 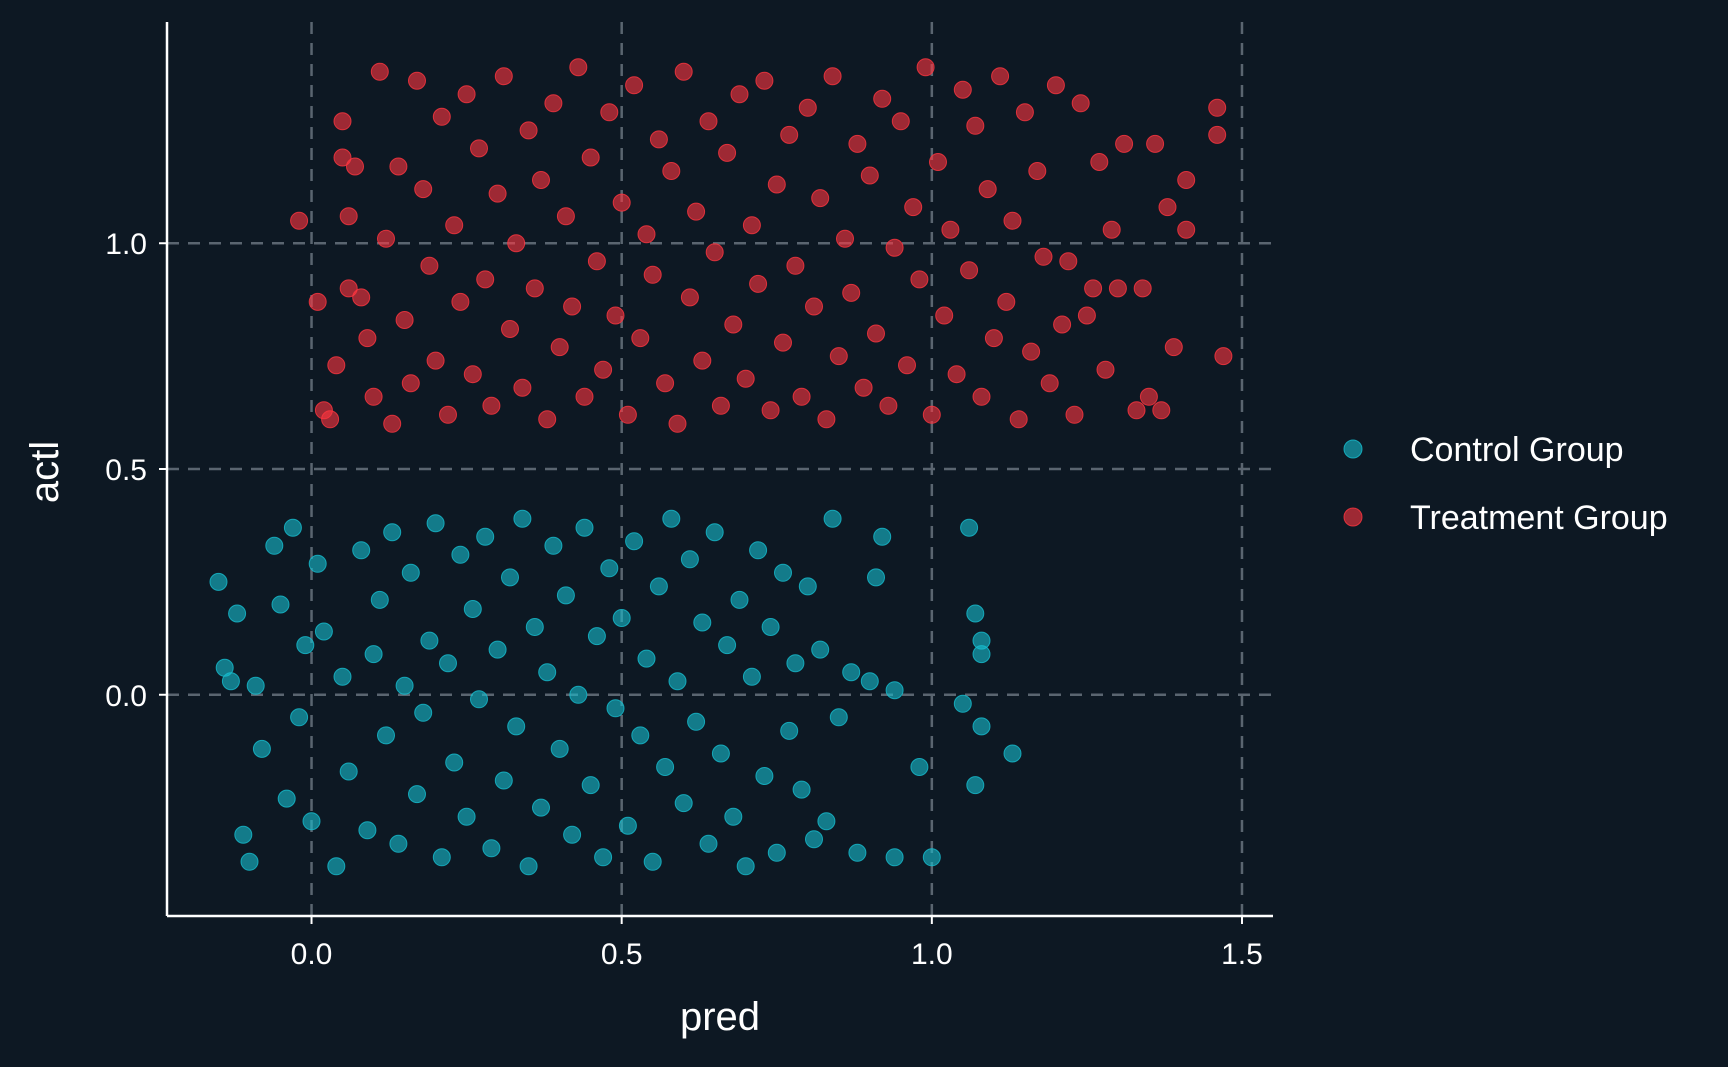 I want to click on legend-label-control: Control Group, so click(x=1517, y=450).